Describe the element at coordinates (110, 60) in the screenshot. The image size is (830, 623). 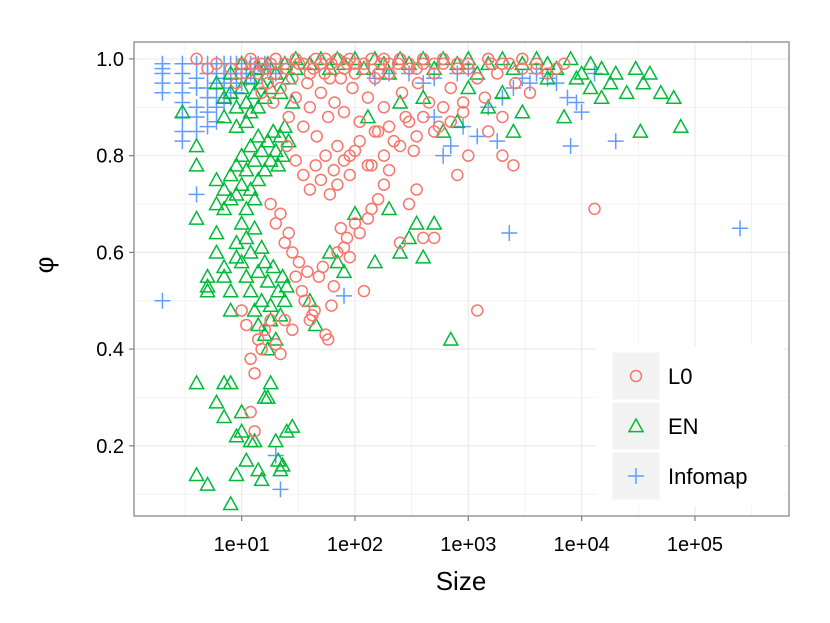
I see `y-tick-label: 1.0` at that location.